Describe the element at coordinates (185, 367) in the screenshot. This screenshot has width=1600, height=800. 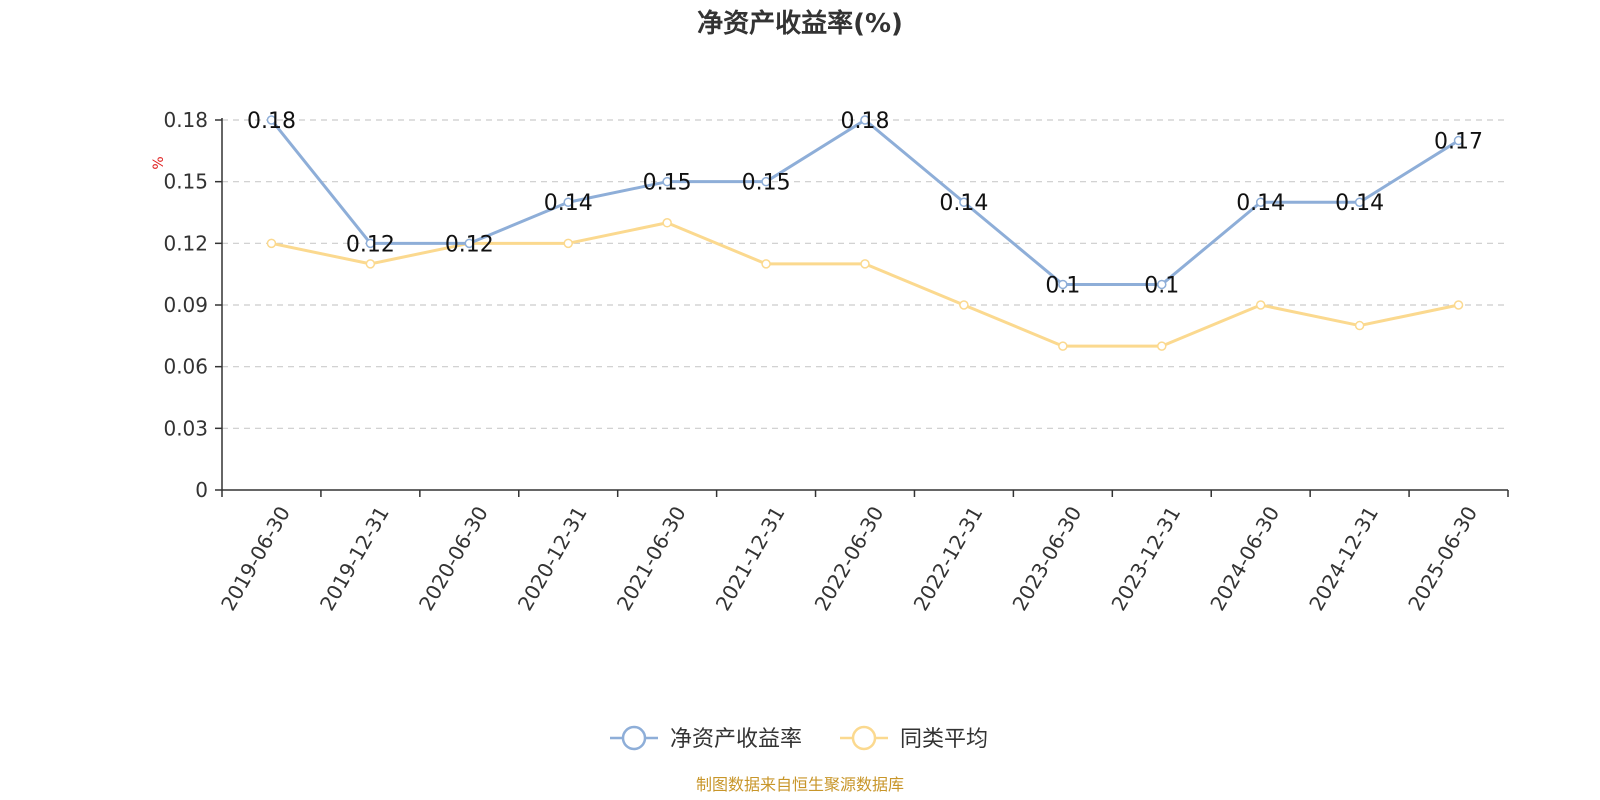
I see `y-tick-label: 0.06` at that location.